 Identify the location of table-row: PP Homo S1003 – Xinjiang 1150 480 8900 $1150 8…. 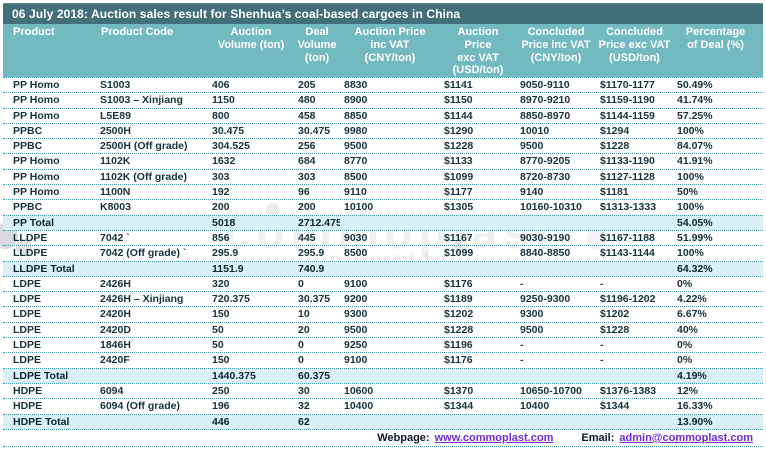
(383, 99).